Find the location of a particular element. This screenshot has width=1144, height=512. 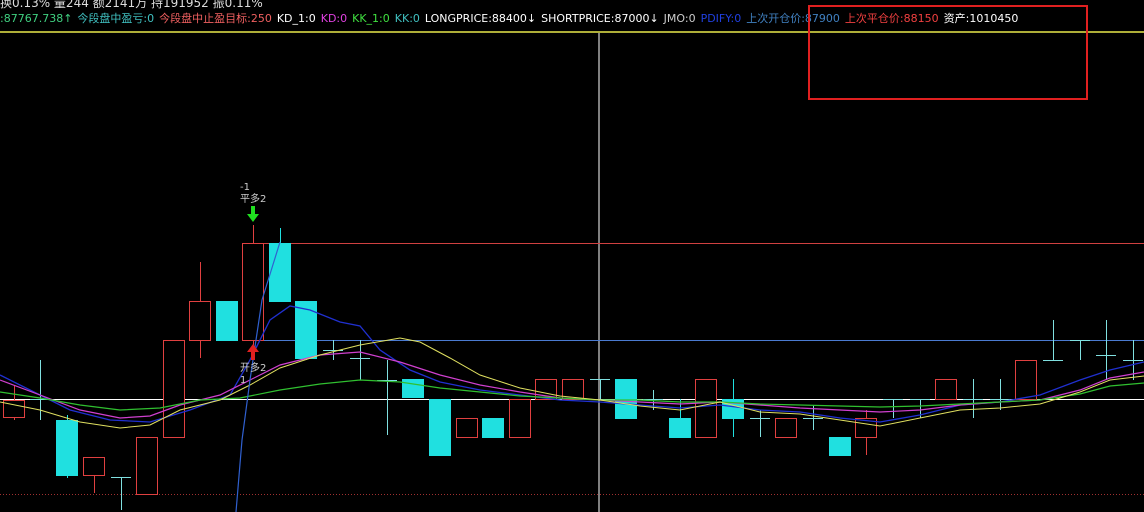

indicator: JMO:0 is located at coordinates (679, 18).